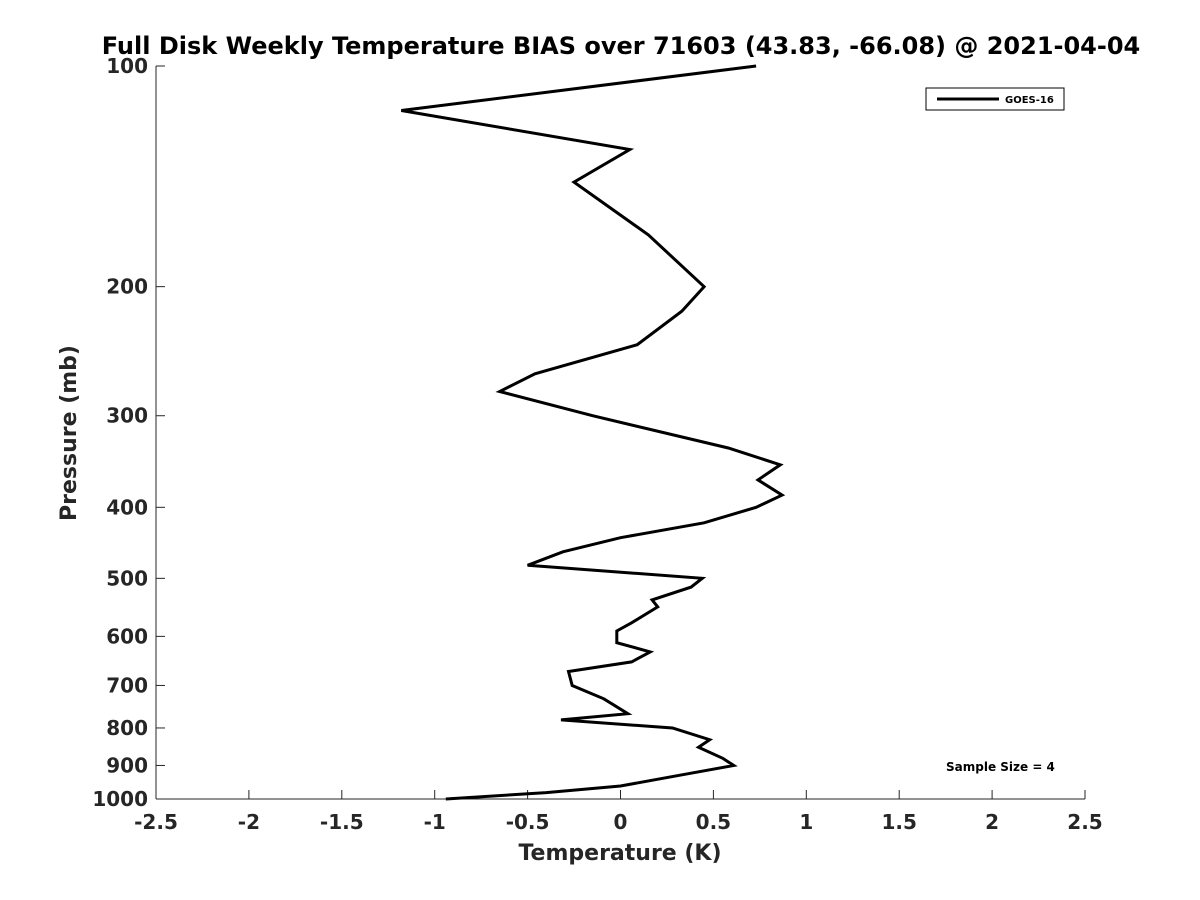  I want to click on y-tick-label: 400, so click(127, 507).